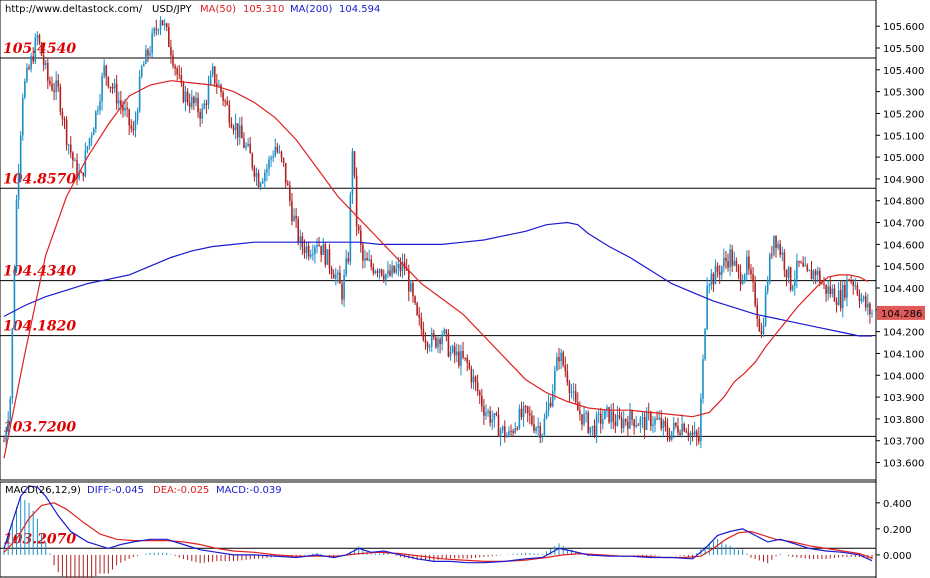 The height and width of the screenshot is (578, 930). I want to click on y-tick-label: 105.600, so click(903, 27).